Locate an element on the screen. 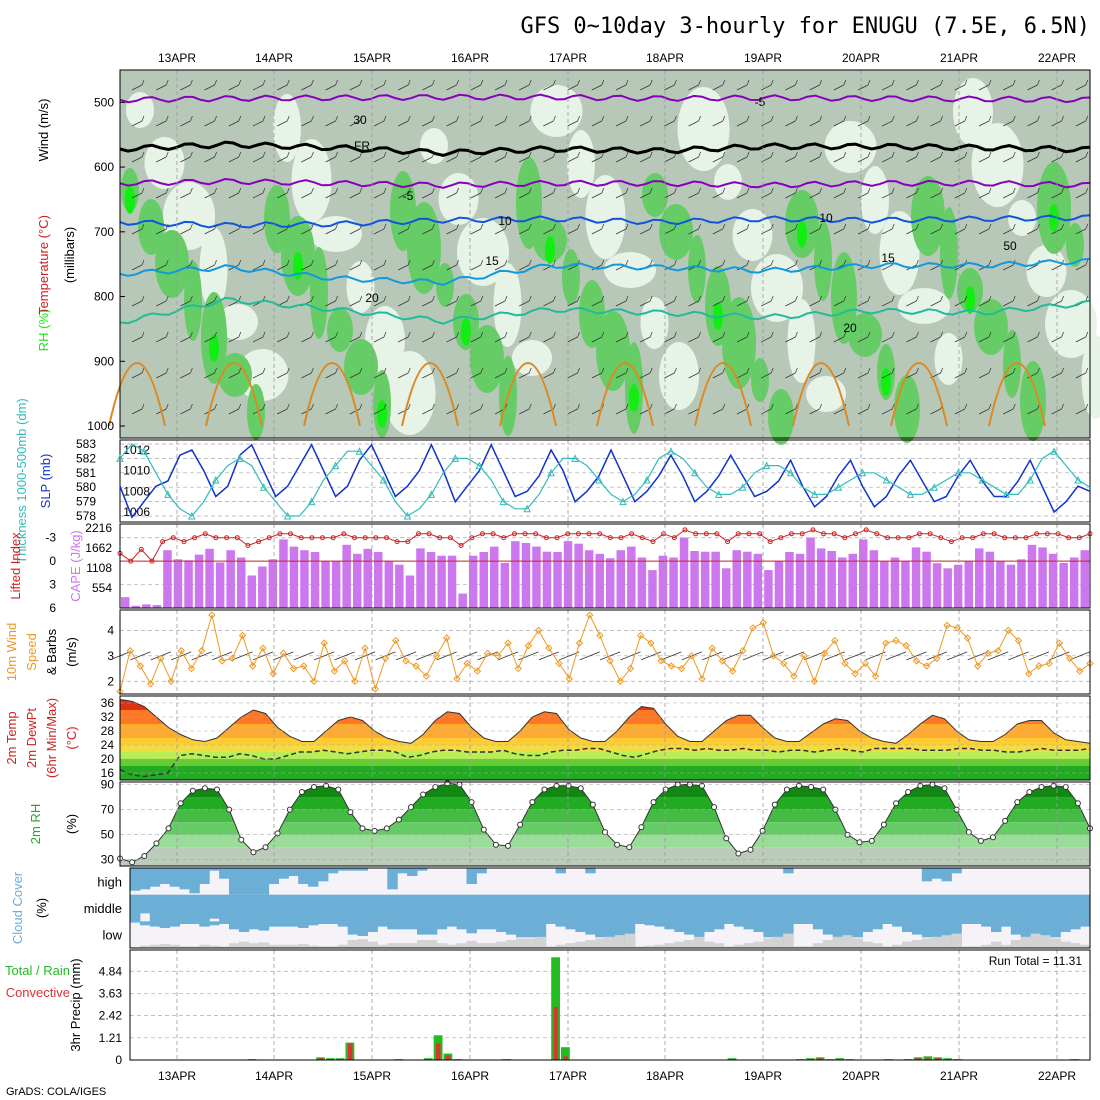  precip-frame is located at coordinates (610, 1005).